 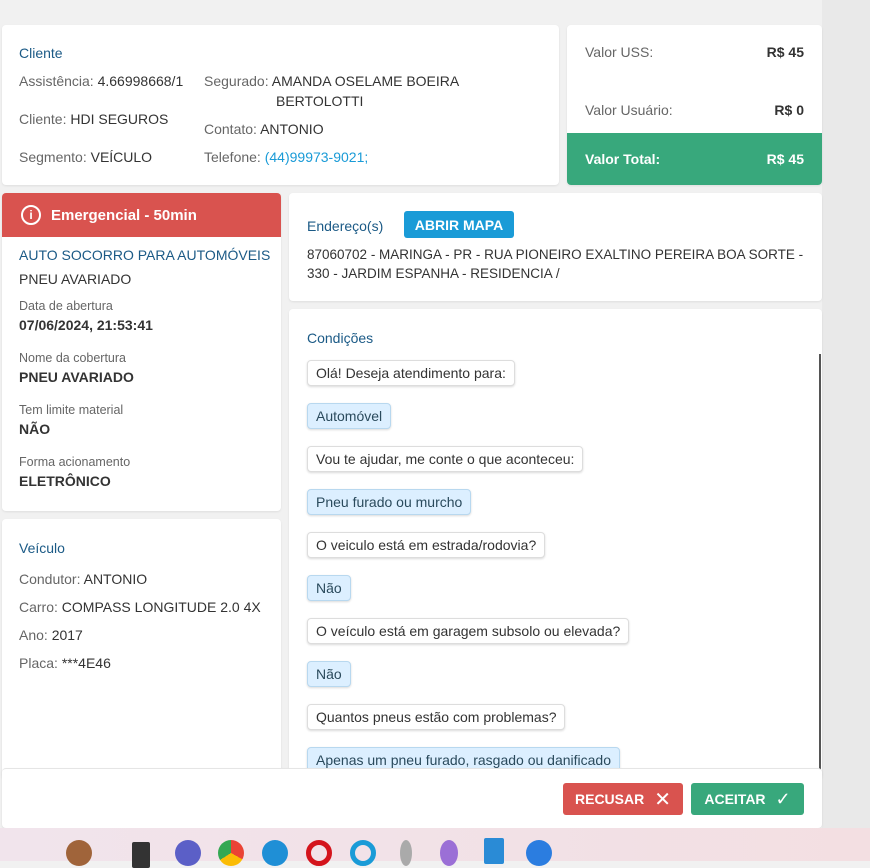 What do you see at coordinates (188, 853) in the screenshot?
I see `teams-icon` at bounding box center [188, 853].